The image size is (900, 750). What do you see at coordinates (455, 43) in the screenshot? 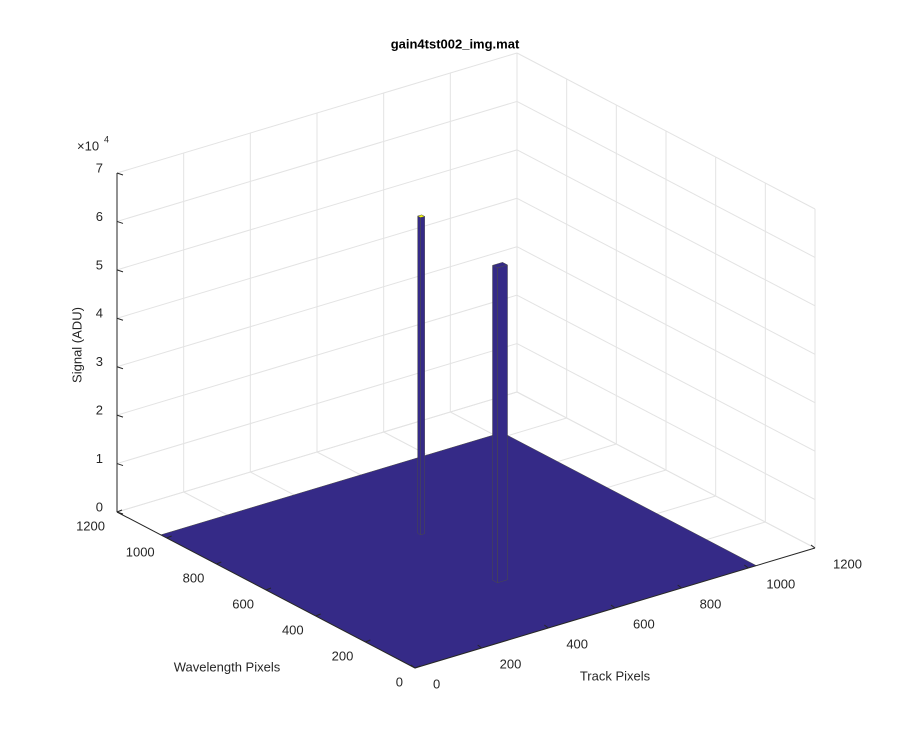
I see `chart-title: gain4tst002_img.mat` at bounding box center [455, 43].